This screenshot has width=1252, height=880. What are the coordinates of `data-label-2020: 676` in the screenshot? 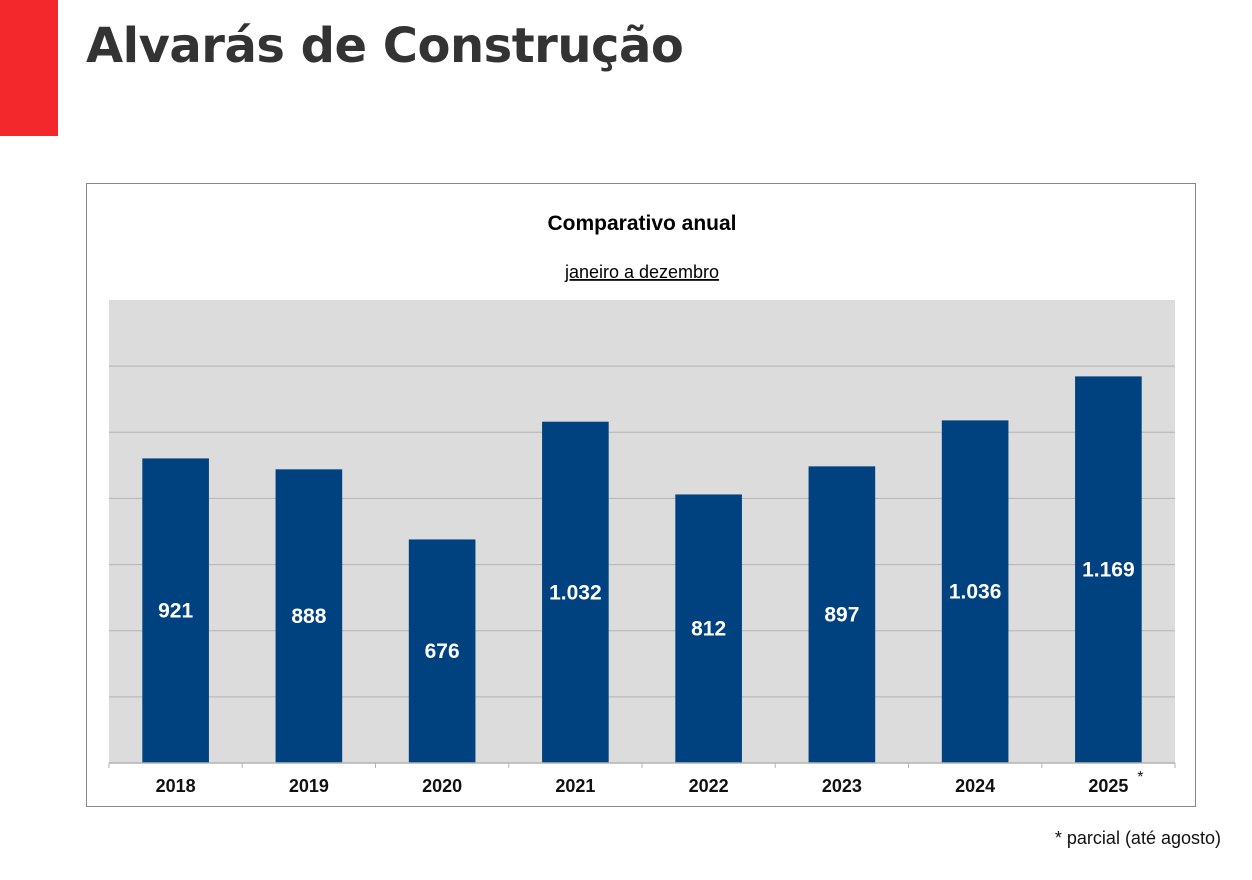 It's located at (442, 651).